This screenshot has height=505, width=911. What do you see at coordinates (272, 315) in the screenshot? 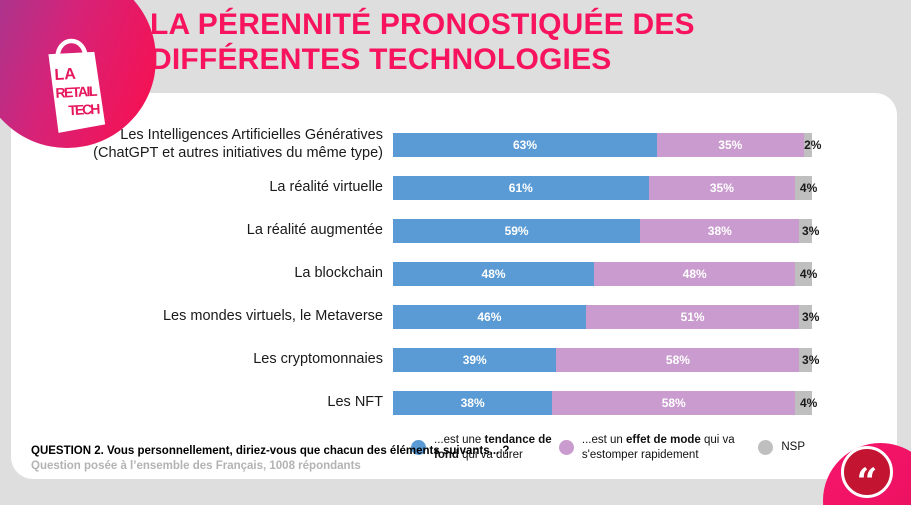
I see `category-label: Les mondes virtuels, le Metaverse` at bounding box center [272, 315].